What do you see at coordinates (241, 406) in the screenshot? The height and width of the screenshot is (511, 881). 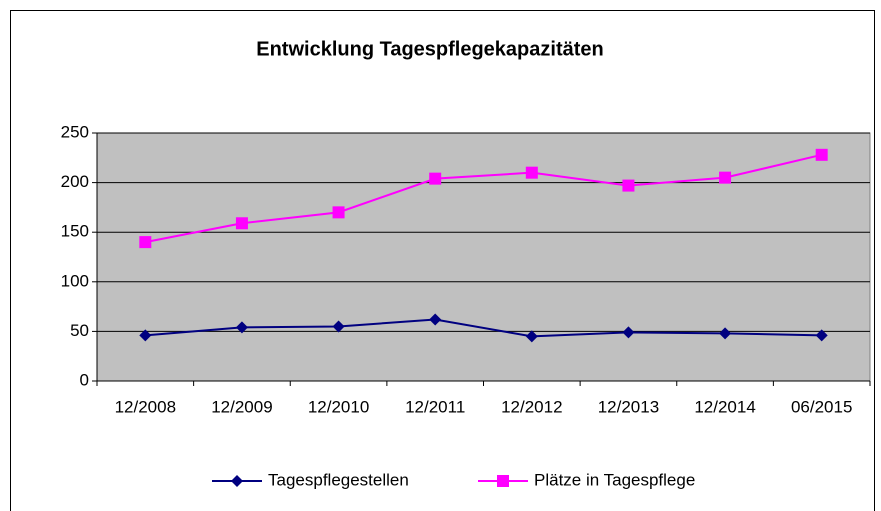 I see `x-tick-label: 12/2009` at bounding box center [241, 406].